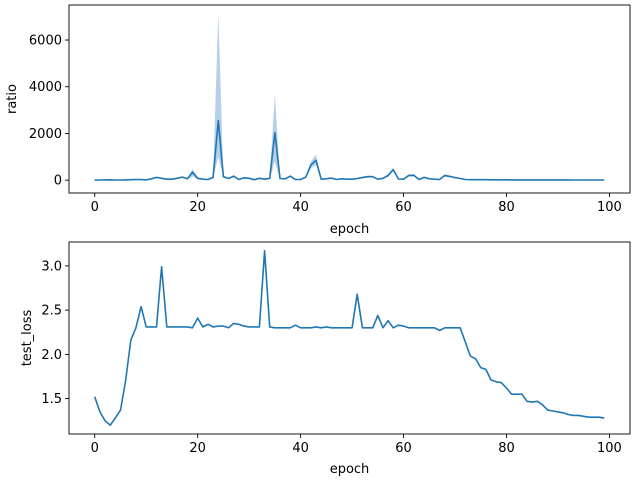 Image resolution: width=640 pixels, height=480 pixels. I want to click on y-tick-label: 3.0, so click(51, 266).